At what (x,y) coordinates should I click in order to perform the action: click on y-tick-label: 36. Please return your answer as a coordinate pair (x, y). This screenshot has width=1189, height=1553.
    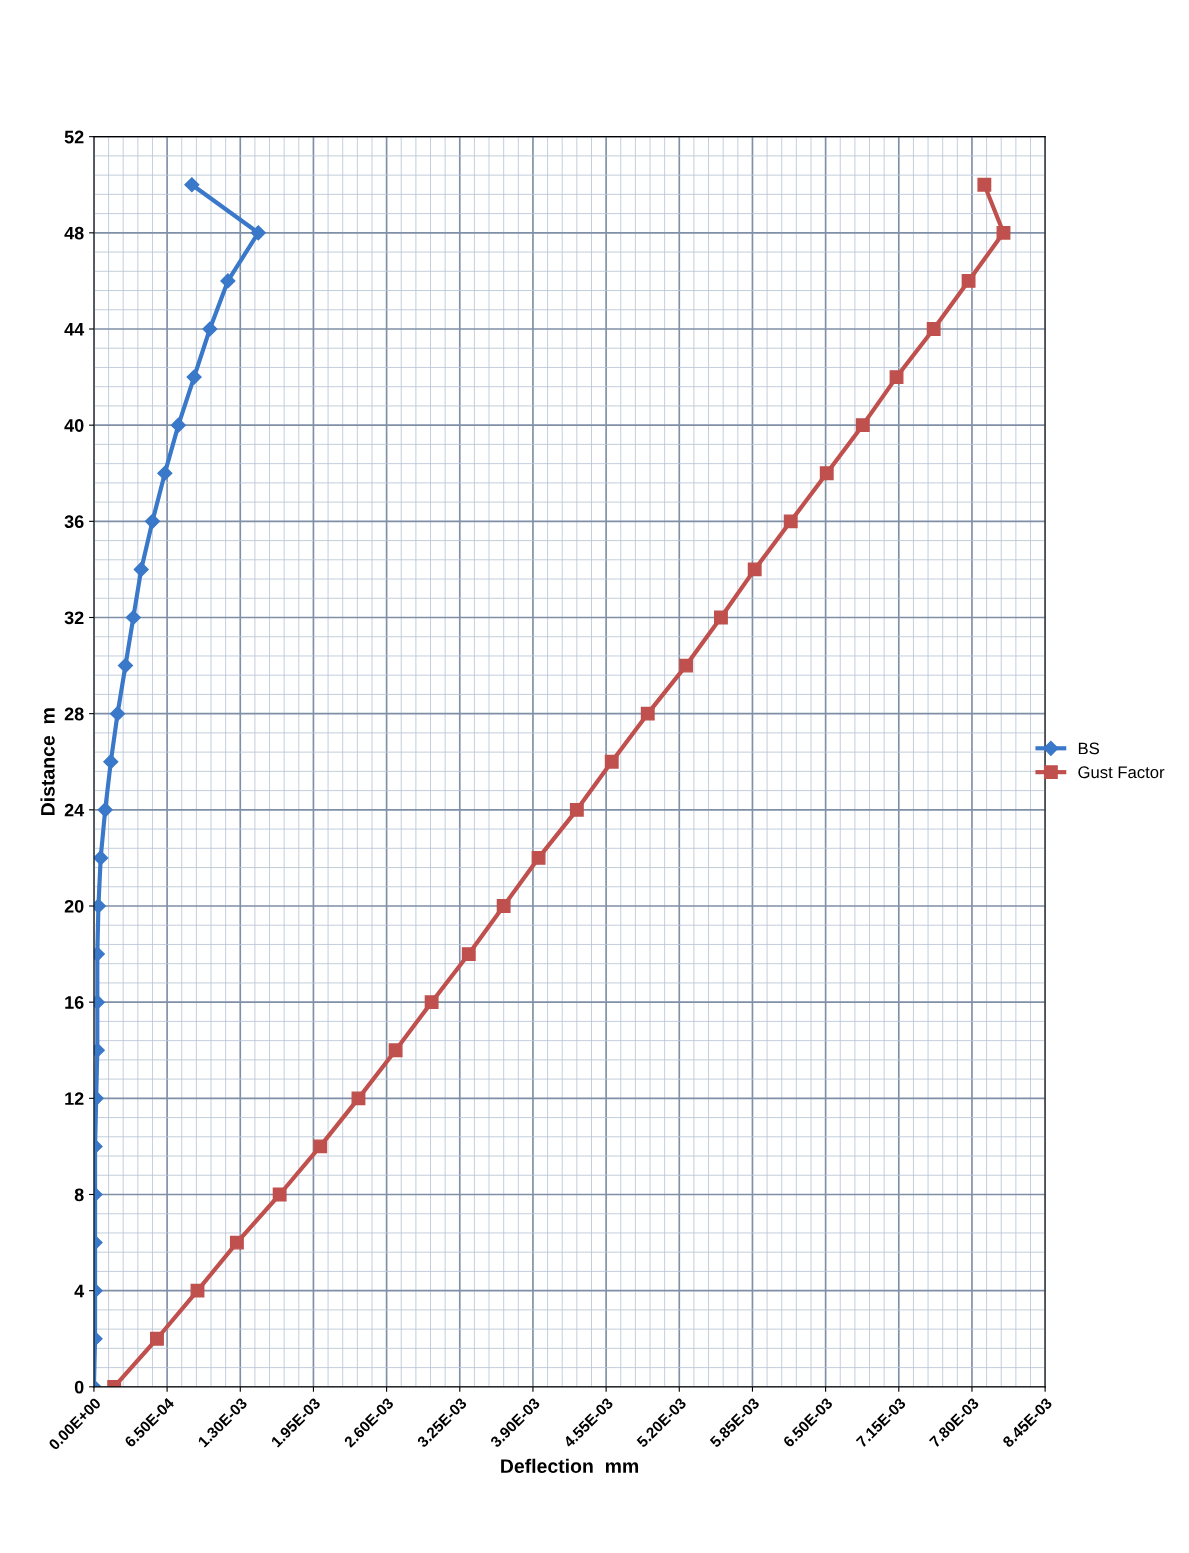
    Looking at the image, I should click on (74, 522).